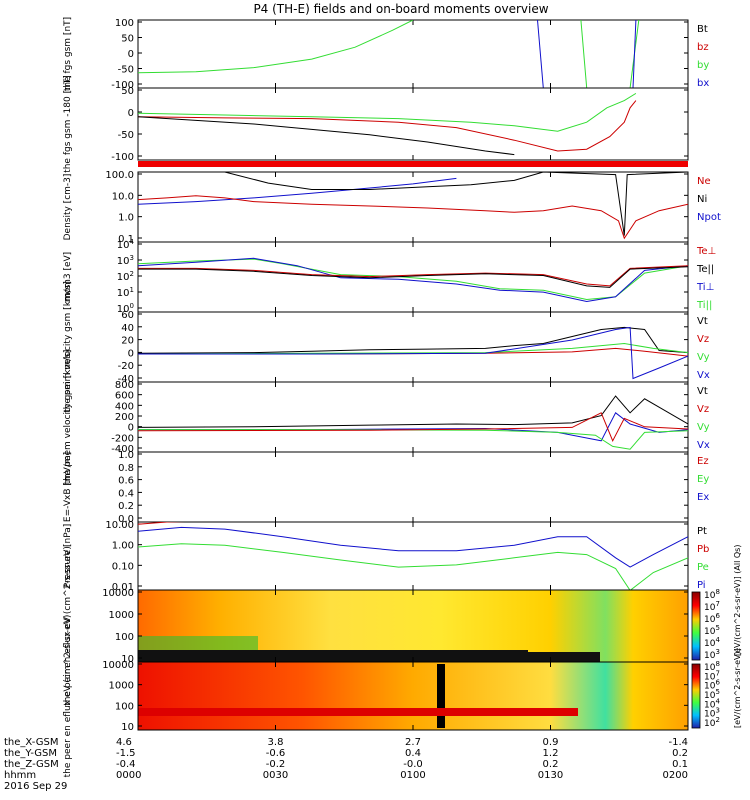 The width and height of the screenshot is (750, 800). I want to click on panel-2: 50 0 -50 -100 the fgs gsm -180 [nT], so click(376, 124).